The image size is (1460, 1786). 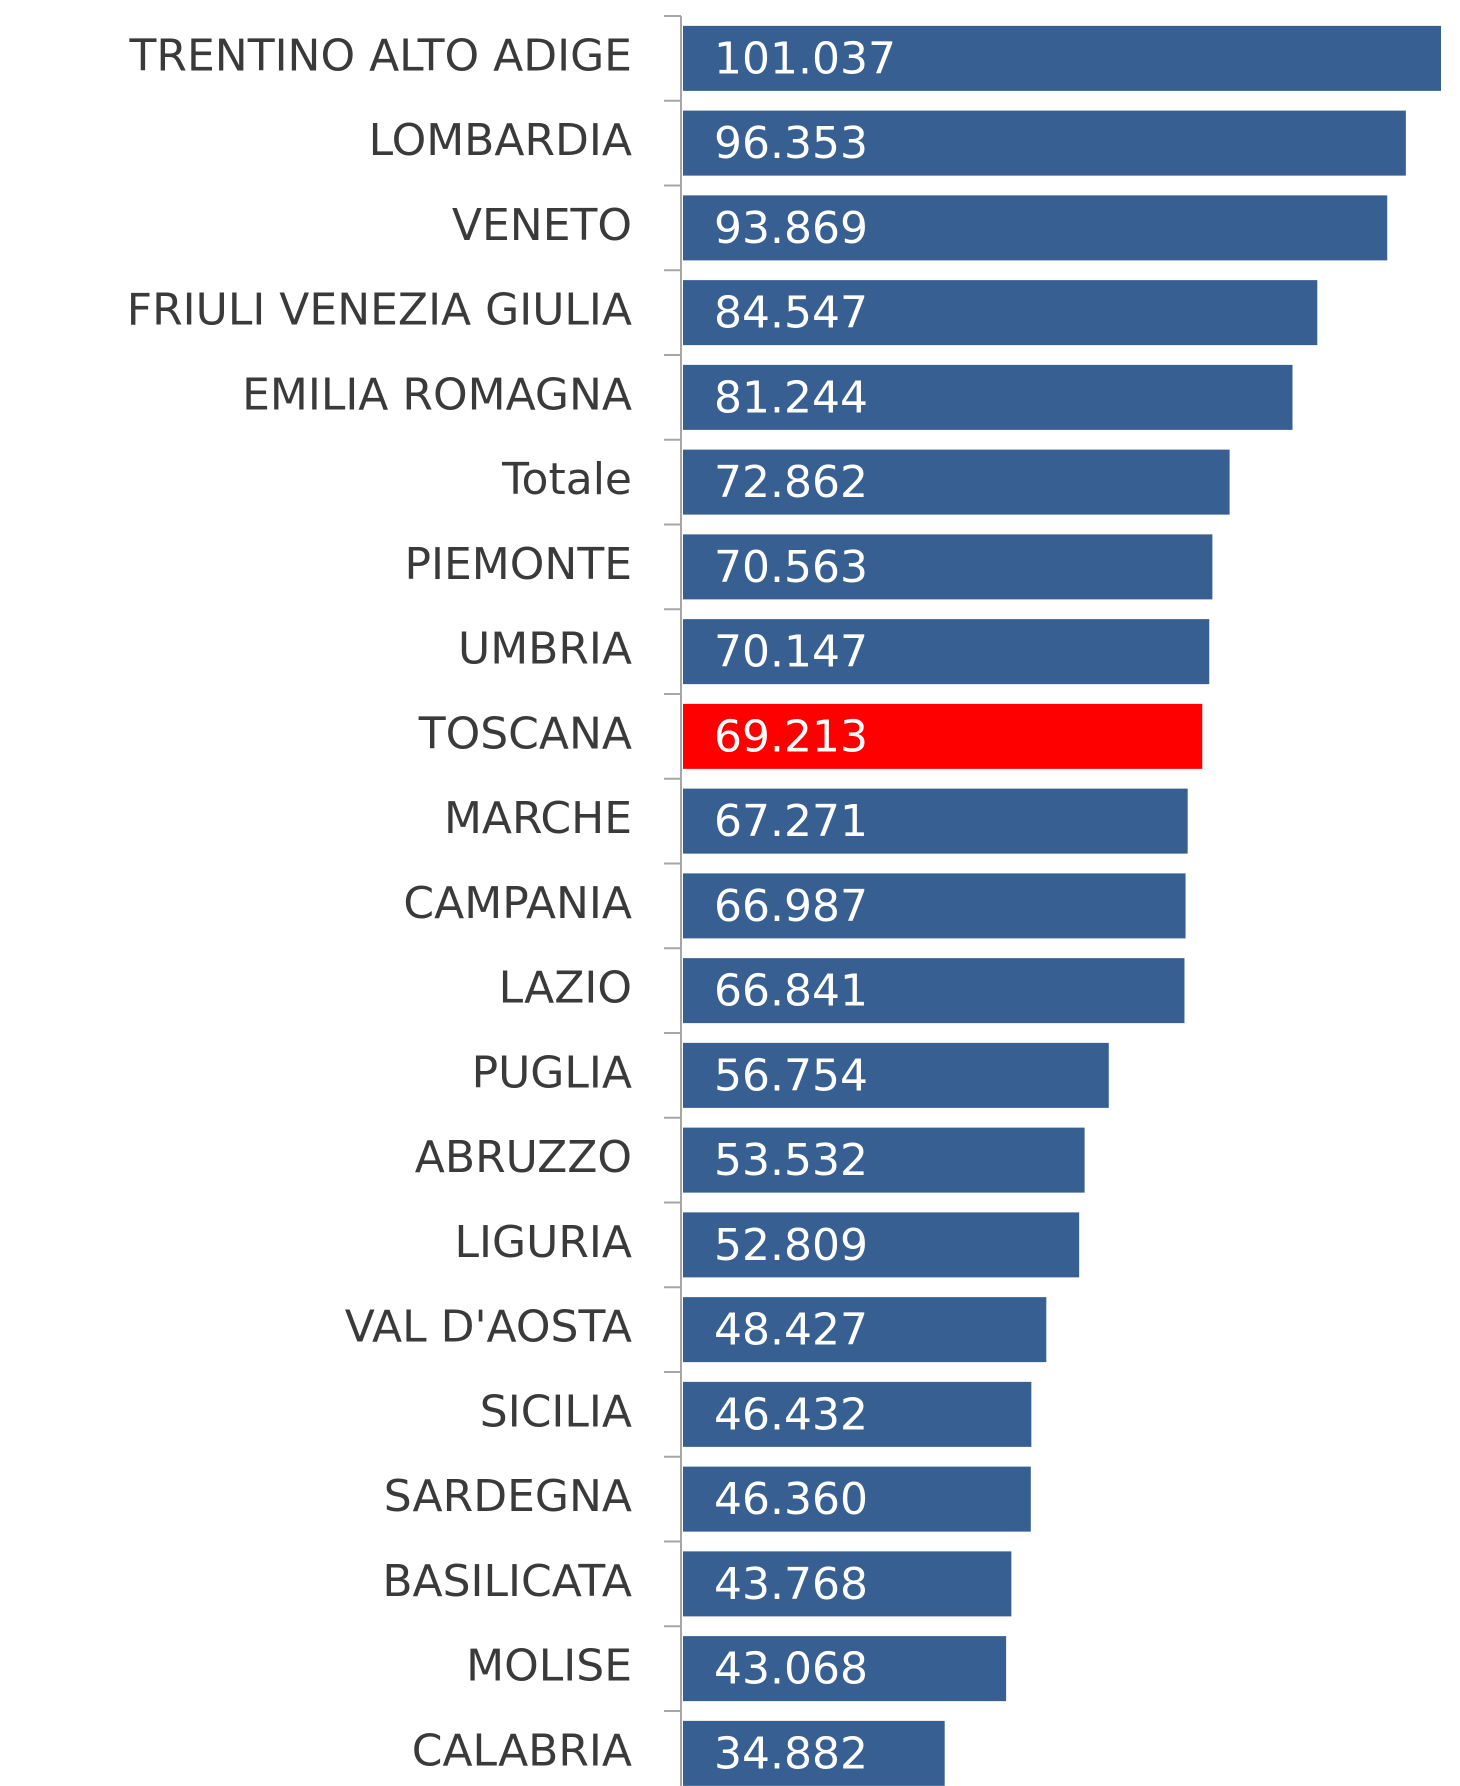 What do you see at coordinates (791, 736) in the screenshot?
I see `value-label: 69.213` at bounding box center [791, 736].